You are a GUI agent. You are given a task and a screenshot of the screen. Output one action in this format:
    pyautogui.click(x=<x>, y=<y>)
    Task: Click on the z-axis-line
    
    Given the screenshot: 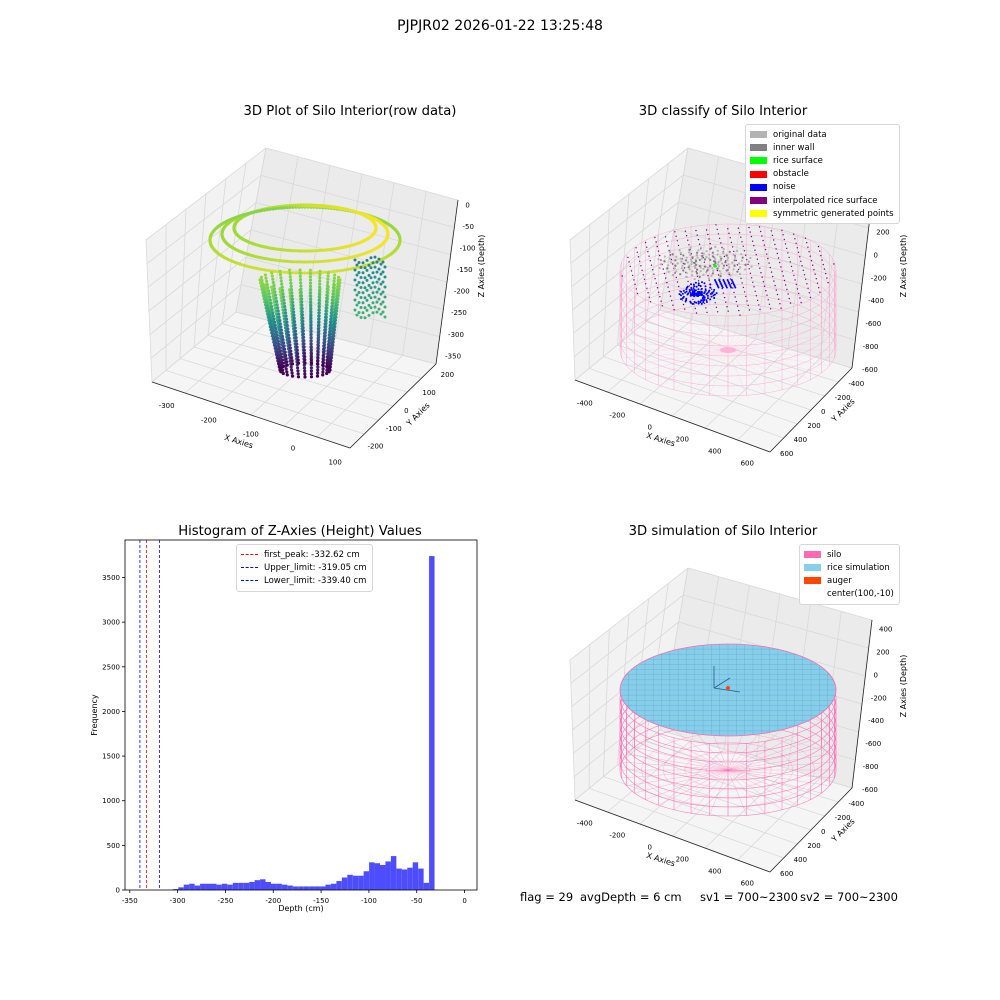 What is the action you would take?
    pyautogui.click(x=447, y=282)
    